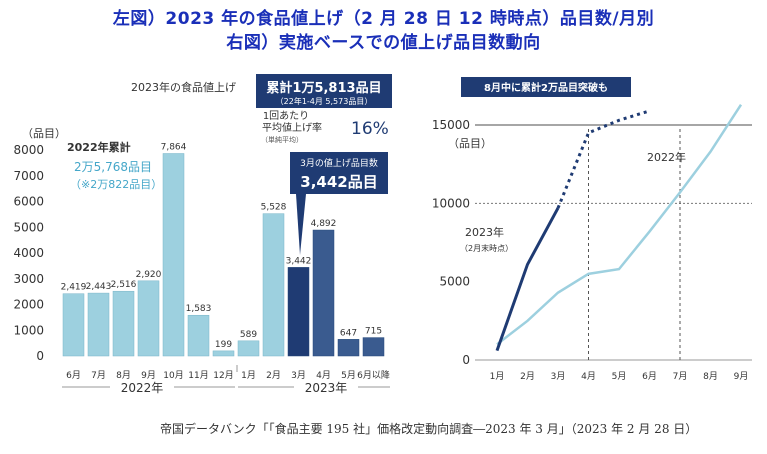 Image resolution: width=767 pixels, height=454 pixels. Describe the element at coordinates (348, 375) in the screenshot. I see `bar-category-label: 5月` at that location.